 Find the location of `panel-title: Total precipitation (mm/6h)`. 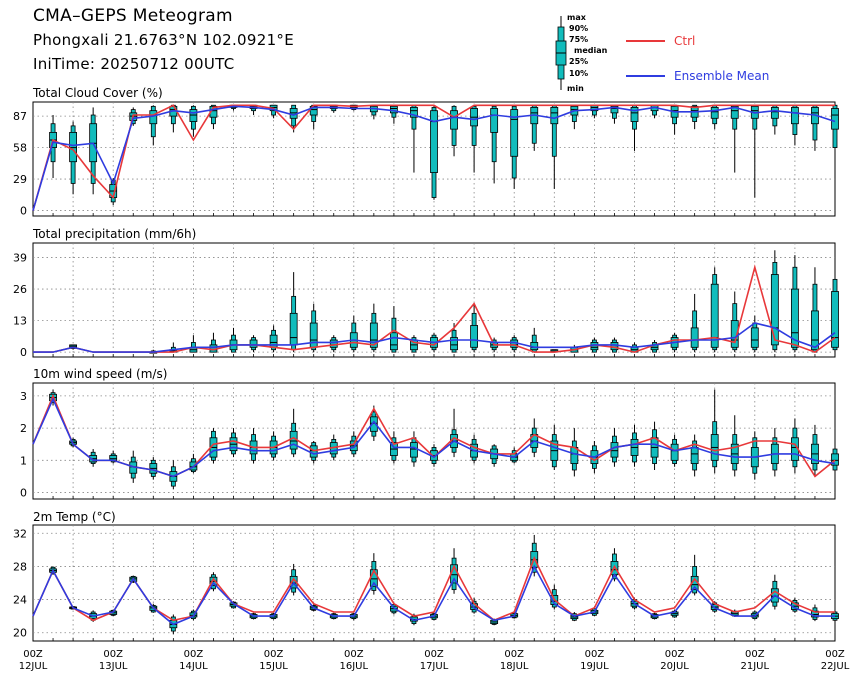

panel-title: Total precipitation (mm/6h) is located at coordinates (114, 234).